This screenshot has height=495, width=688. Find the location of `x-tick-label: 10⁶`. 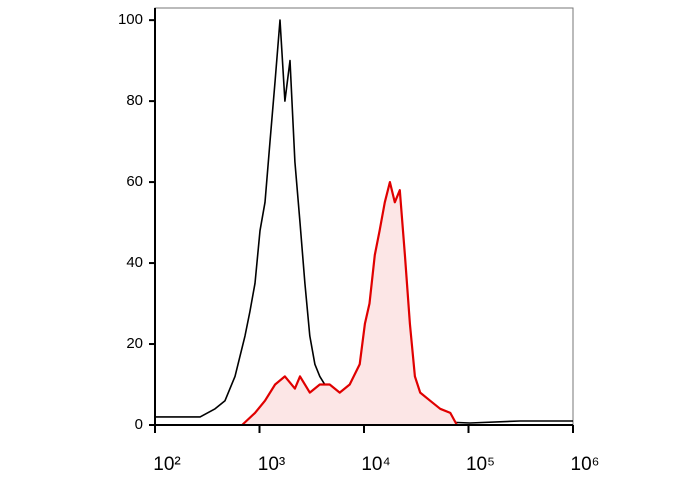

x-tick-label: 10⁶ is located at coordinates (585, 464).